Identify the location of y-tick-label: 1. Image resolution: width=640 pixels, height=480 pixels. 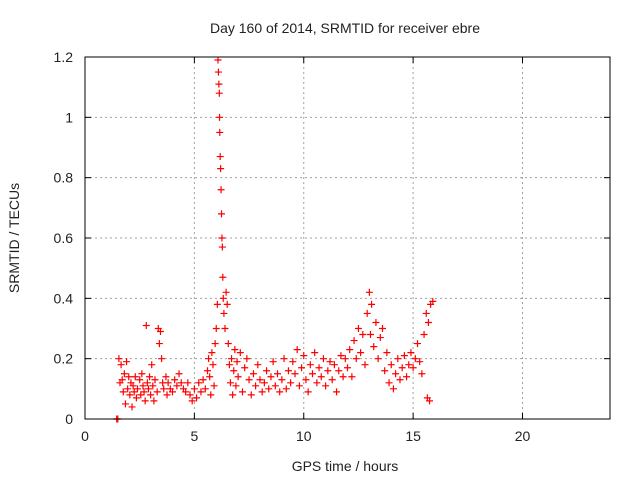
(69, 117).